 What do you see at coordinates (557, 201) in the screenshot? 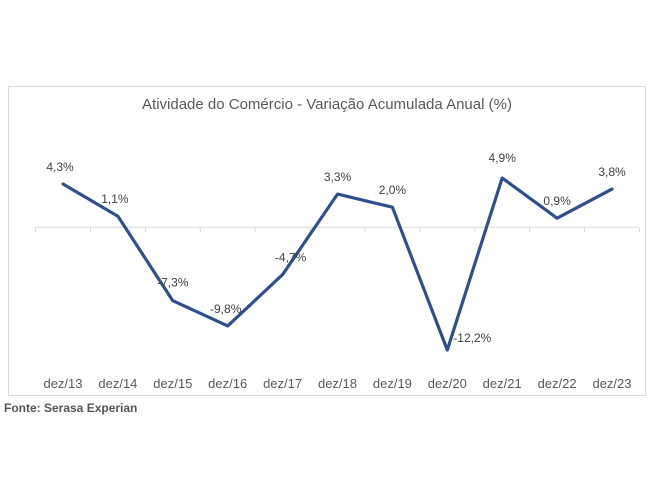
I see `data-label: 0,9%` at bounding box center [557, 201].